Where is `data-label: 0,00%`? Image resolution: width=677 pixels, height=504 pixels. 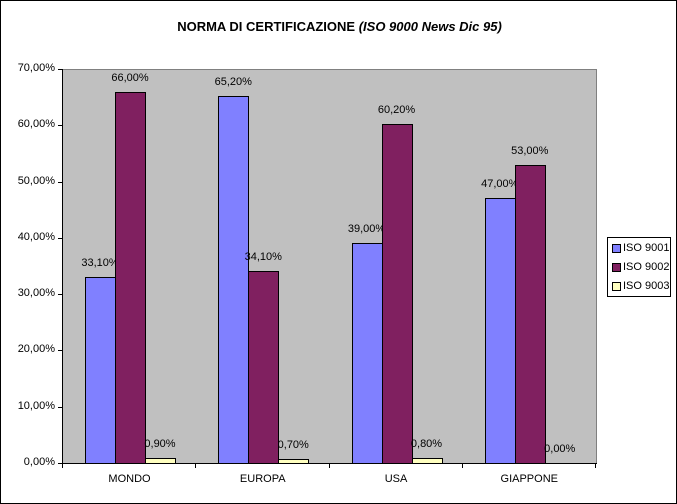
data-label: 0,00% is located at coordinates (560, 449).